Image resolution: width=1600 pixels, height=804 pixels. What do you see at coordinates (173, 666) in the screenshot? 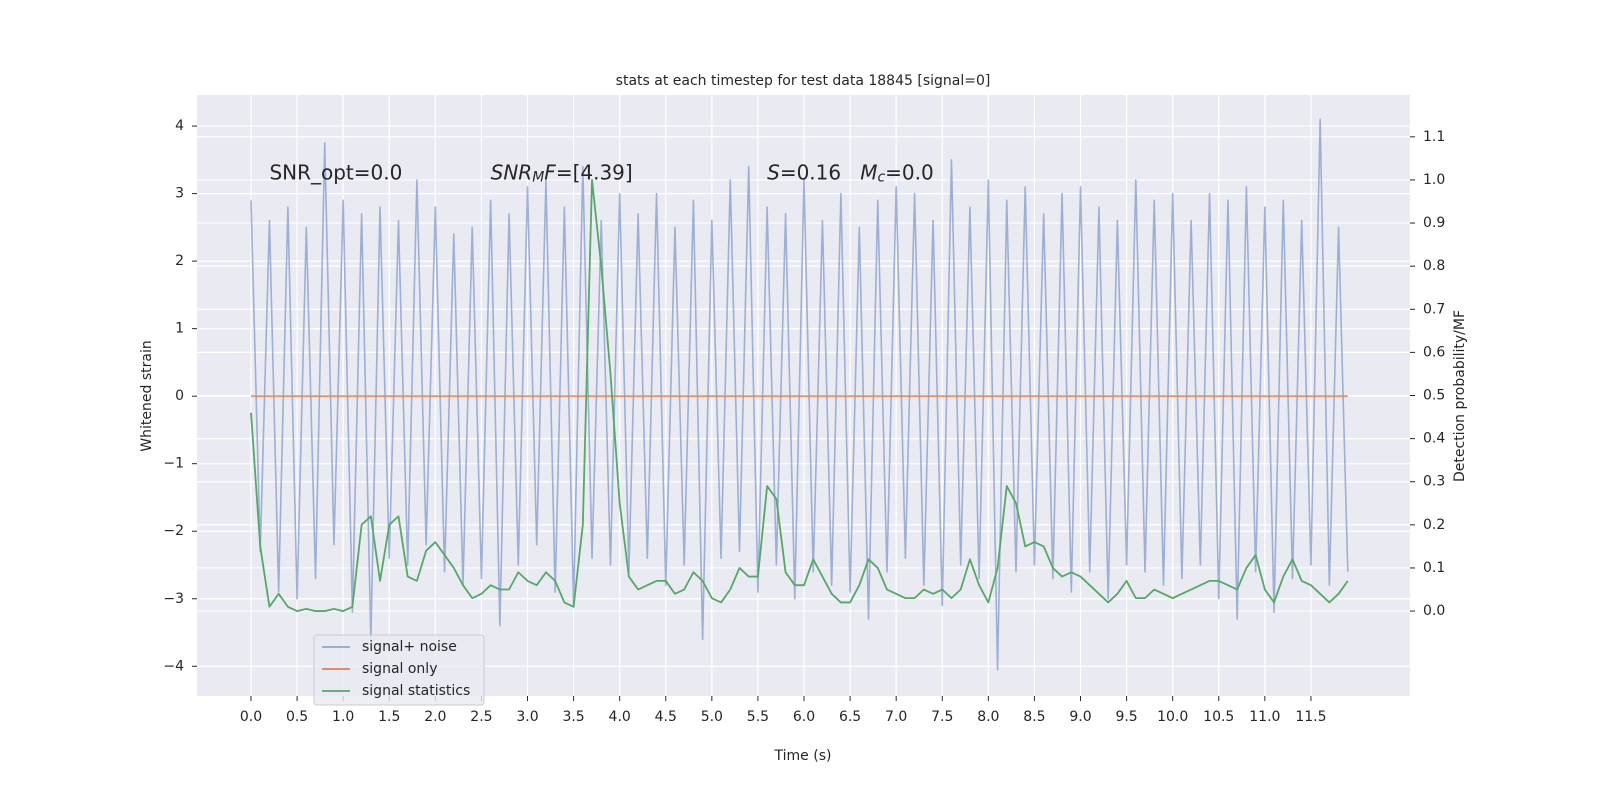
I see `y-tick-label: −4` at bounding box center [173, 666].